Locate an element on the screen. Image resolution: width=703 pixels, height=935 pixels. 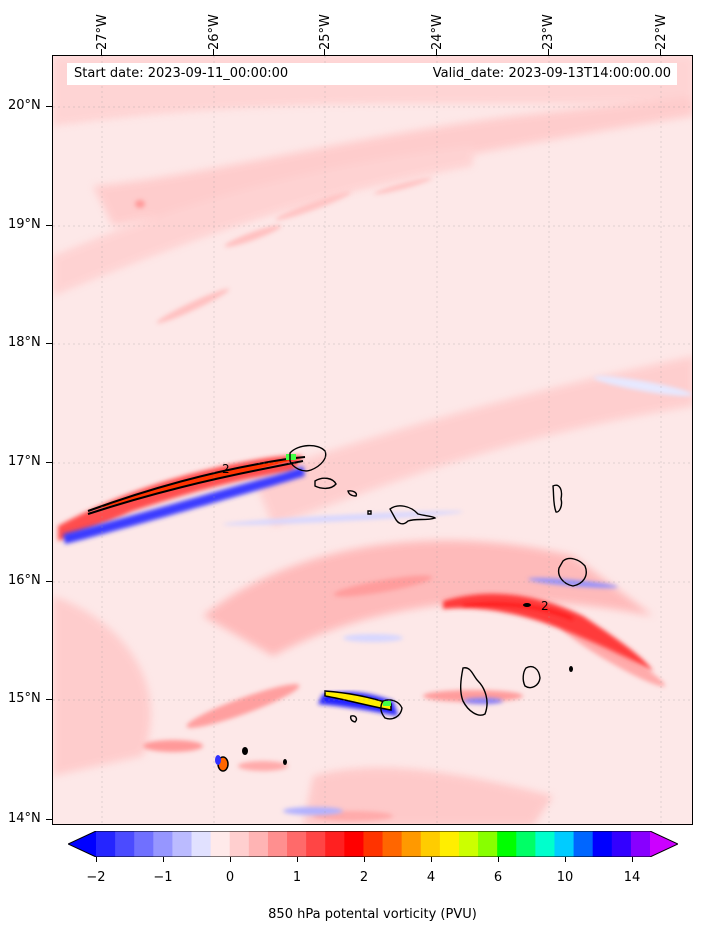
lat-label-15n: 15°N is located at coordinates (24, 698).